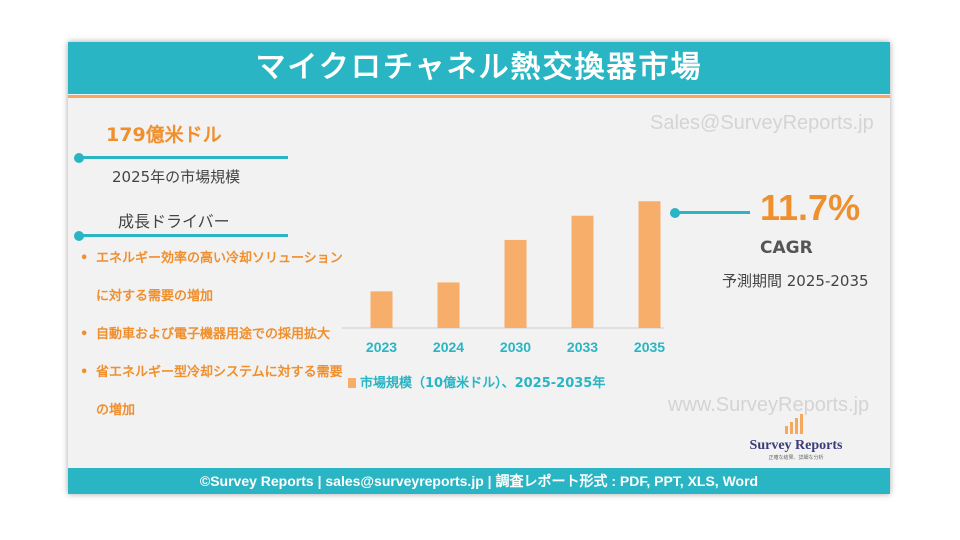 This screenshot has width=960, height=540. What do you see at coordinates (582, 271) in the screenshot?
I see `bar-2033` at bounding box center [582, 271].